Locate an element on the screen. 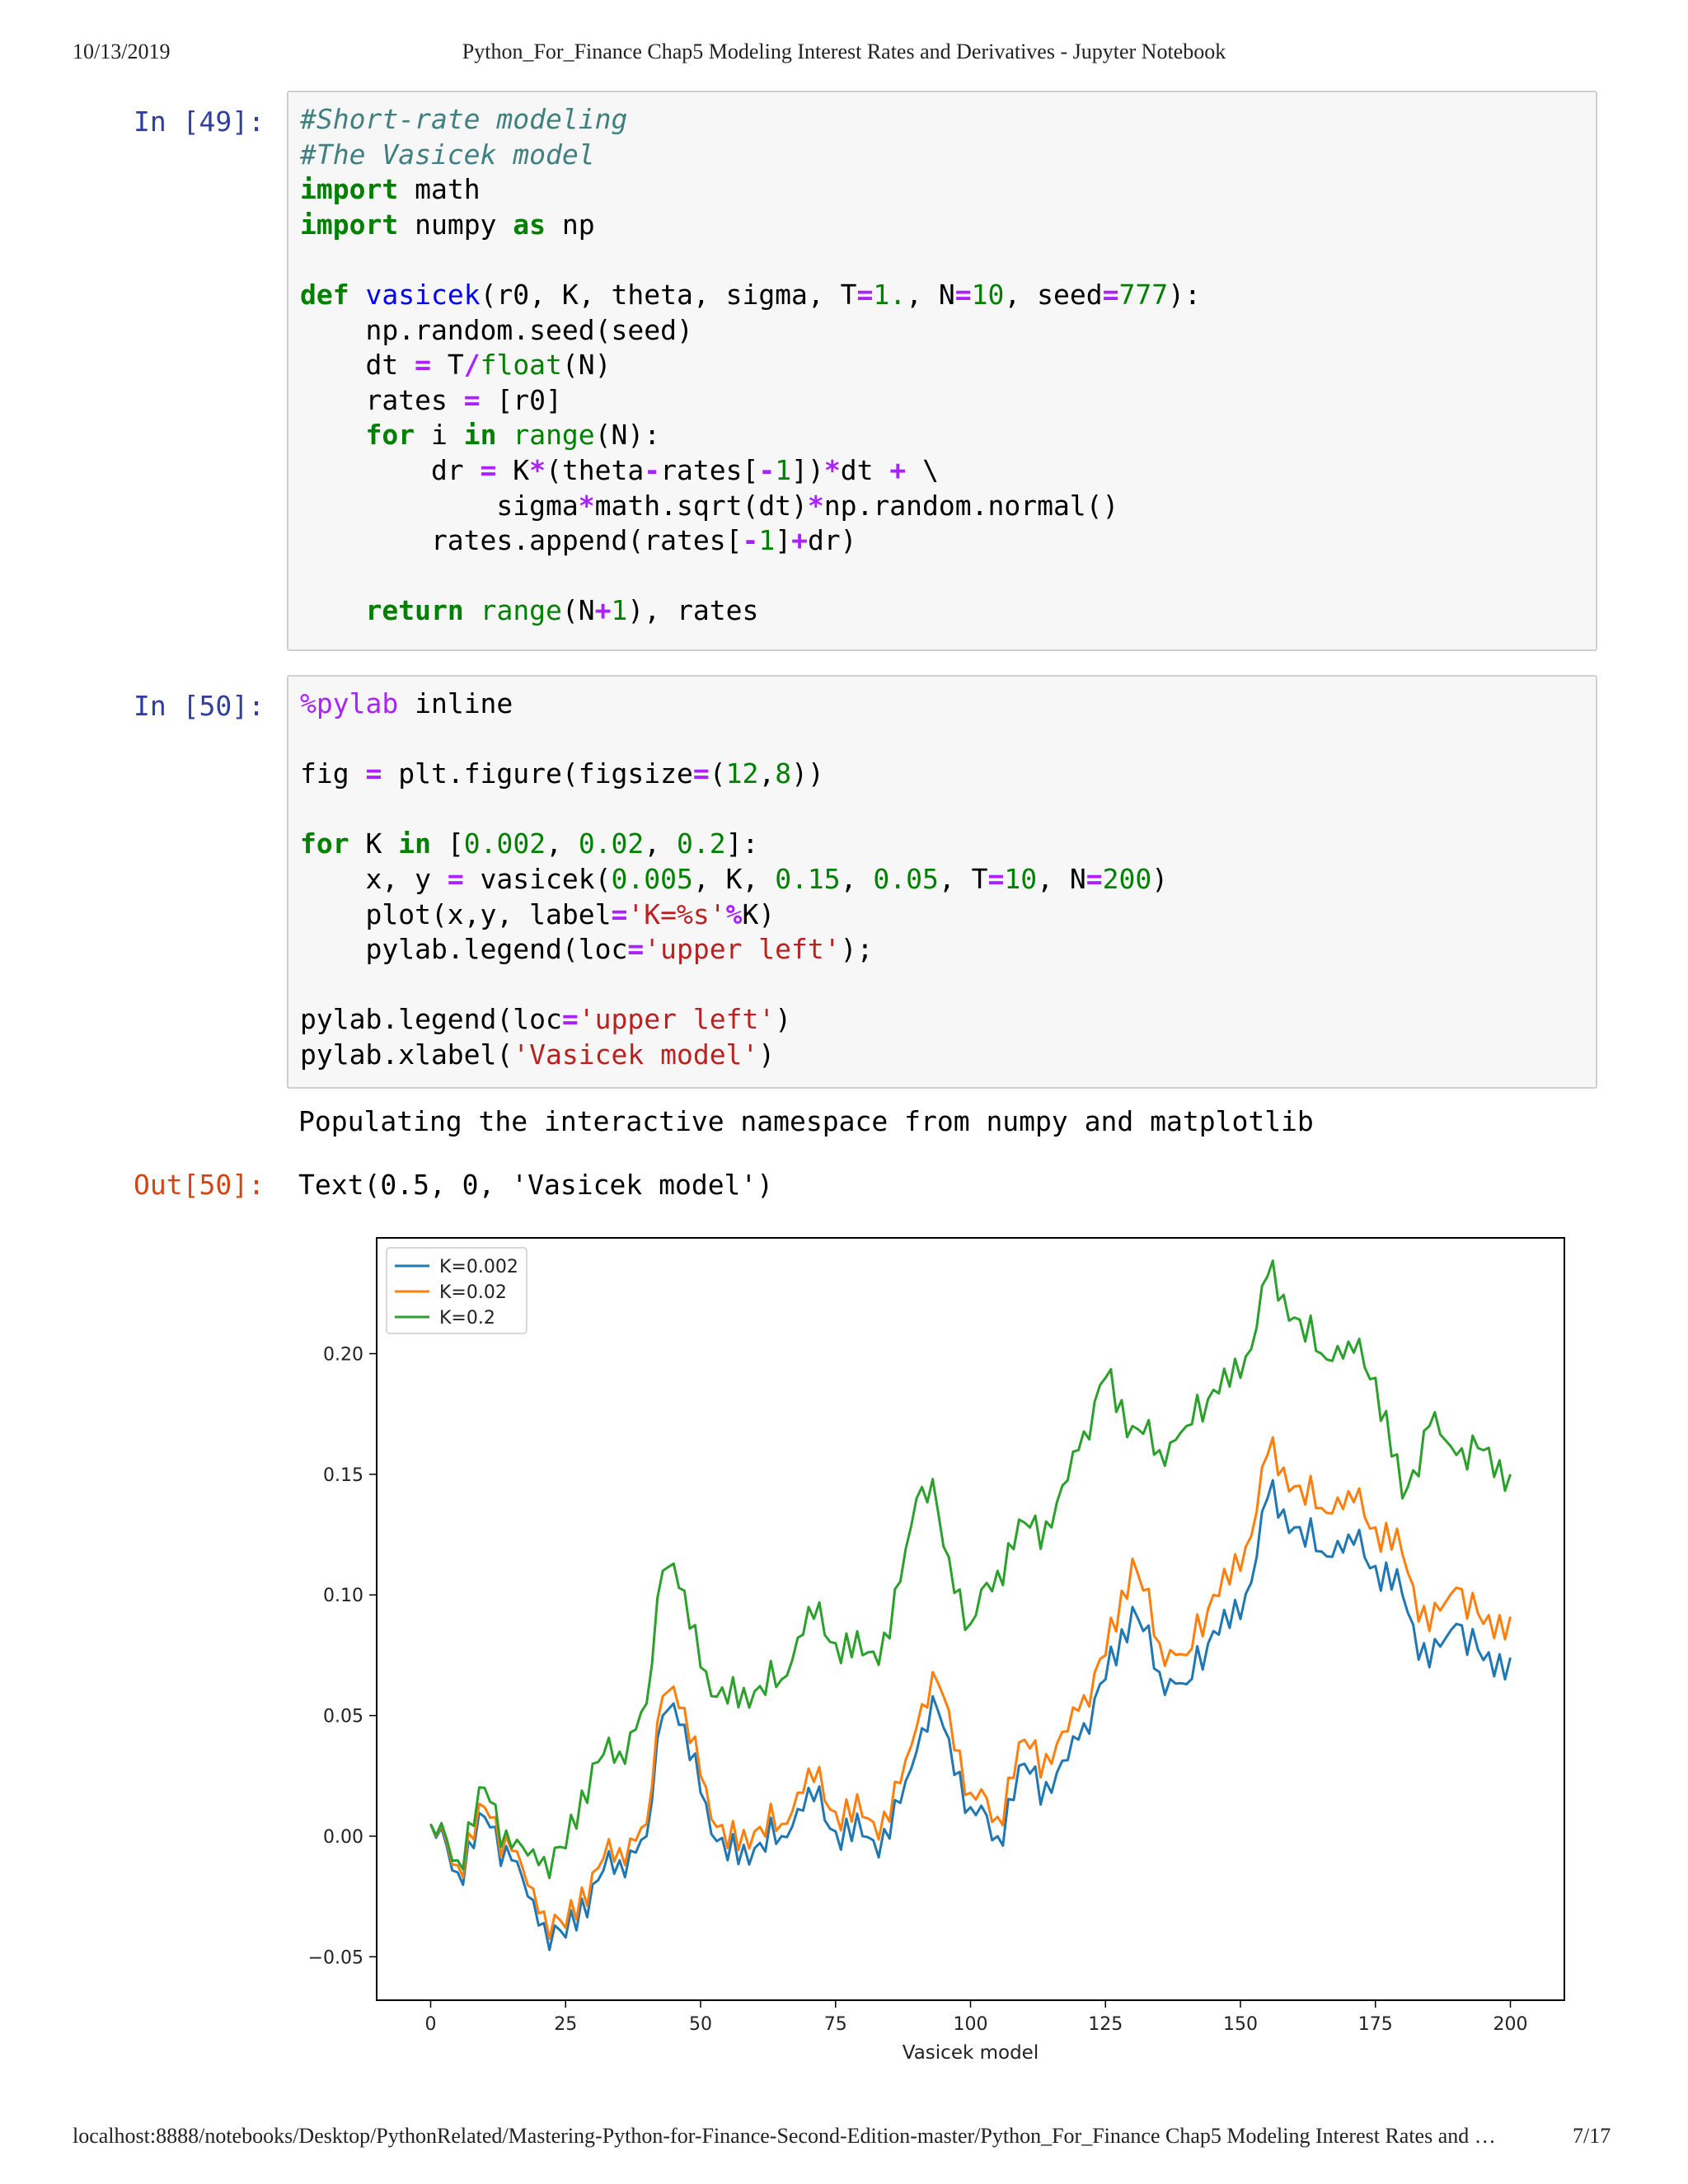 The image size is (1688, 2184). cell-50-output-text: Text(0.5, 0, 'Vasicek model') is located at coordinates (536, 1185).